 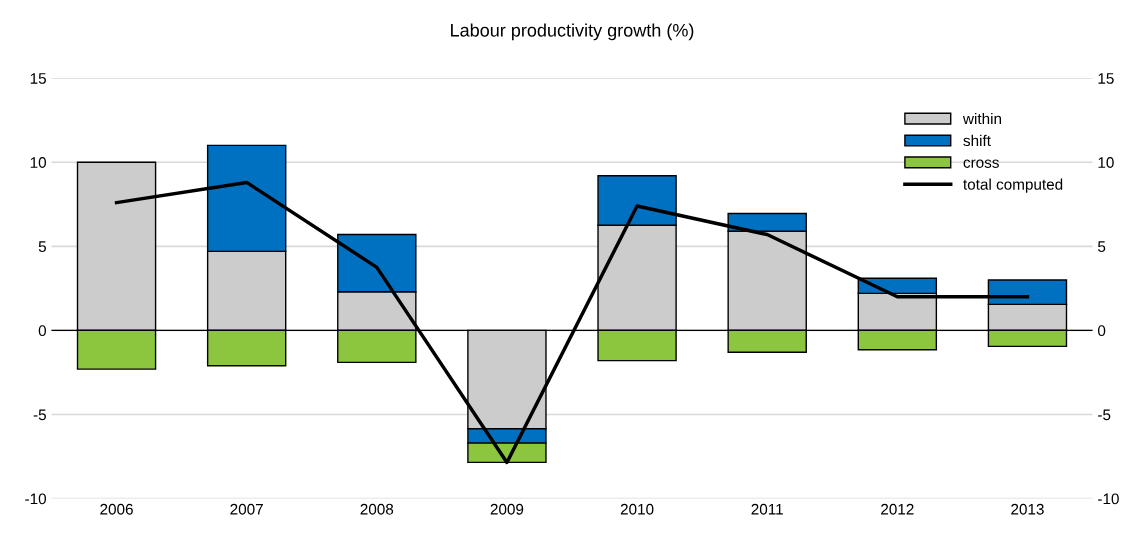 I want to click on x-tick-label: 2008, so click(x=377, y=509).